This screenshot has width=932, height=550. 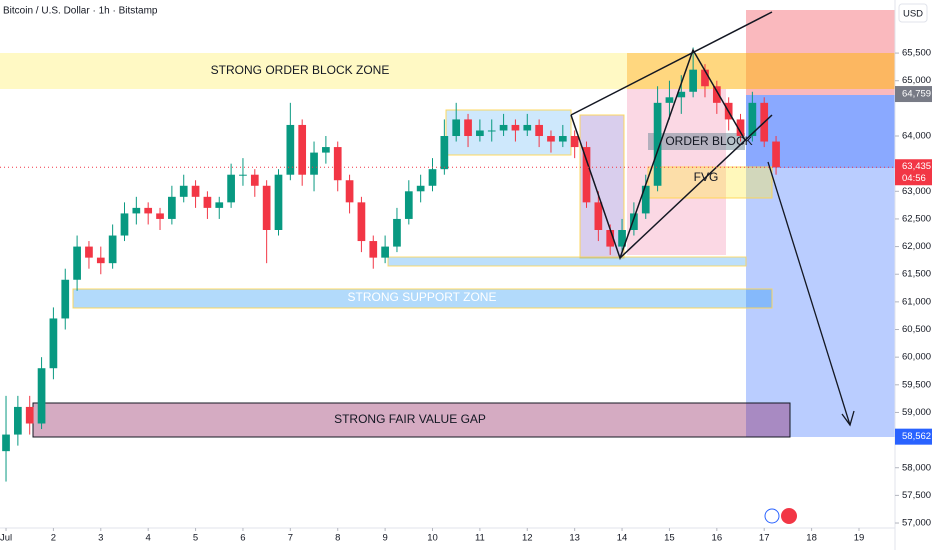 I want to click on x-tick-label: Jul, so click(x=6, y=538).